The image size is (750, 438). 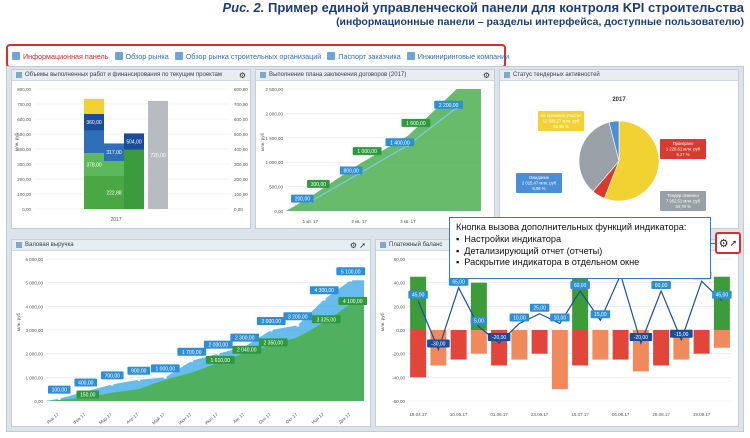 What do you see at coordinates (66, 56) in the screenshot?
I see `tab-label: Информационная панель` at bounding box center [66, 56].